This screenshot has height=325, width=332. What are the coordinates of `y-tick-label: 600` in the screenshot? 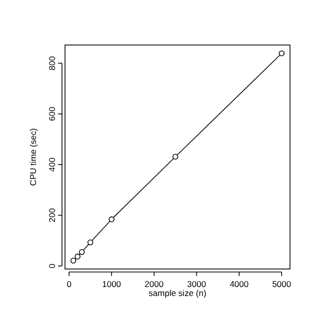 It's located at (52, 114).